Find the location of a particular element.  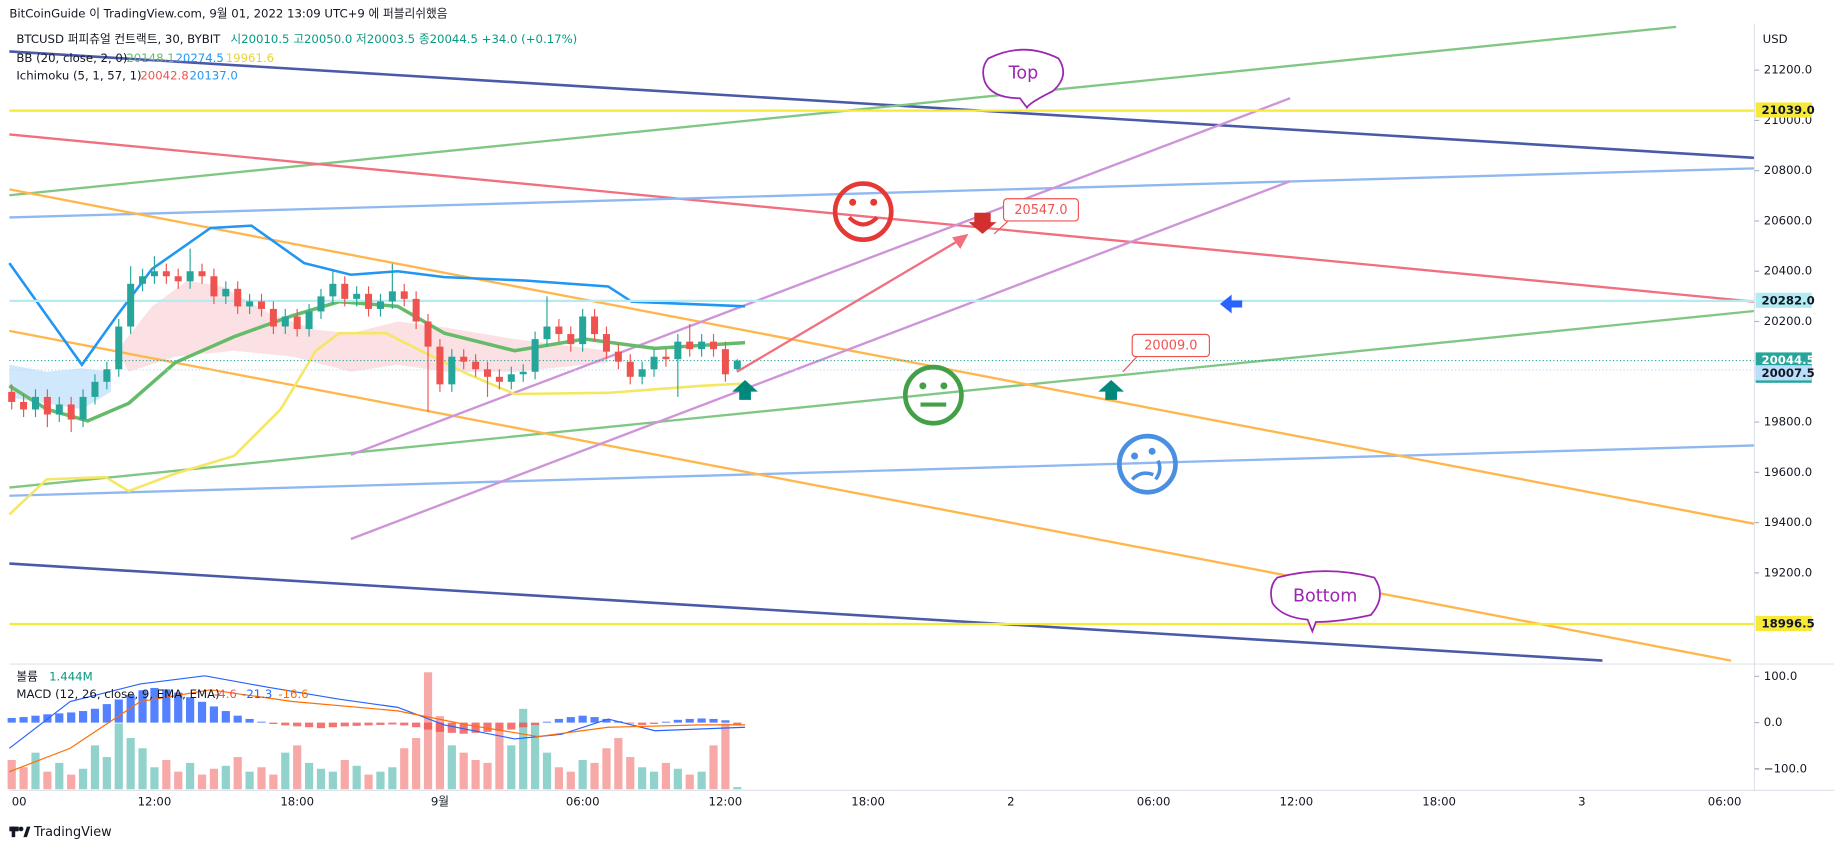

bb-upper is located at coordinates (377, 295).